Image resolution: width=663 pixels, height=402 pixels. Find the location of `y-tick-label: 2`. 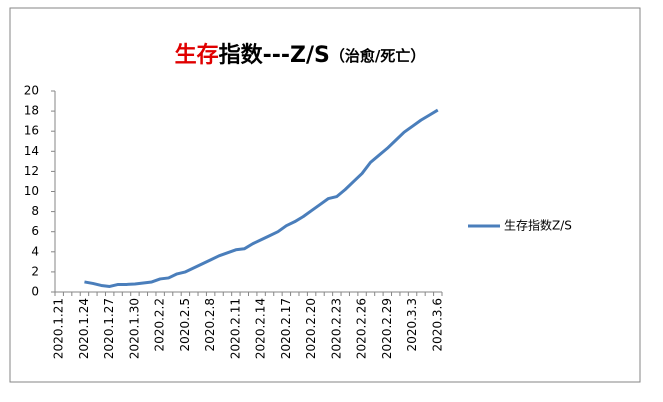

y-tick-label: 2 is located at coordinates (35, 271).